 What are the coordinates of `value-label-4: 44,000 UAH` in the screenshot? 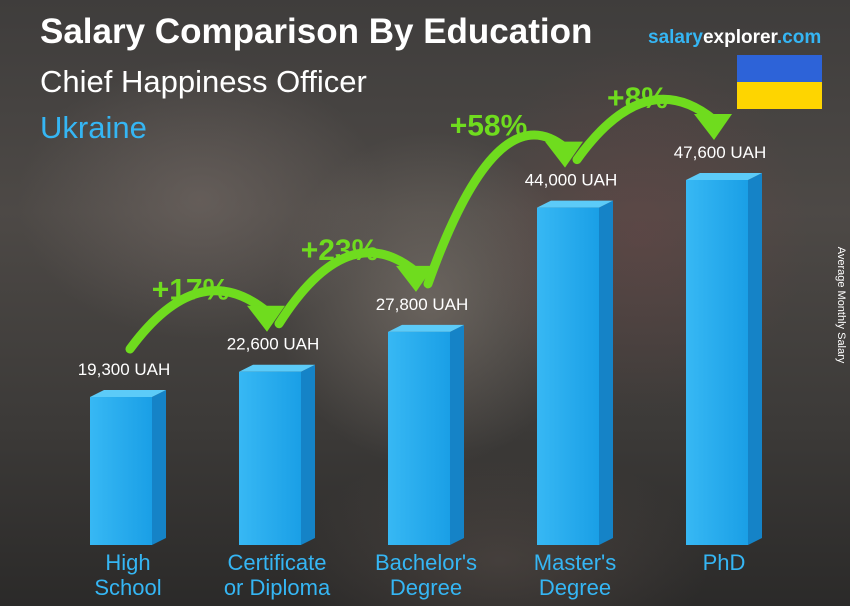 It's located at (571, 180).